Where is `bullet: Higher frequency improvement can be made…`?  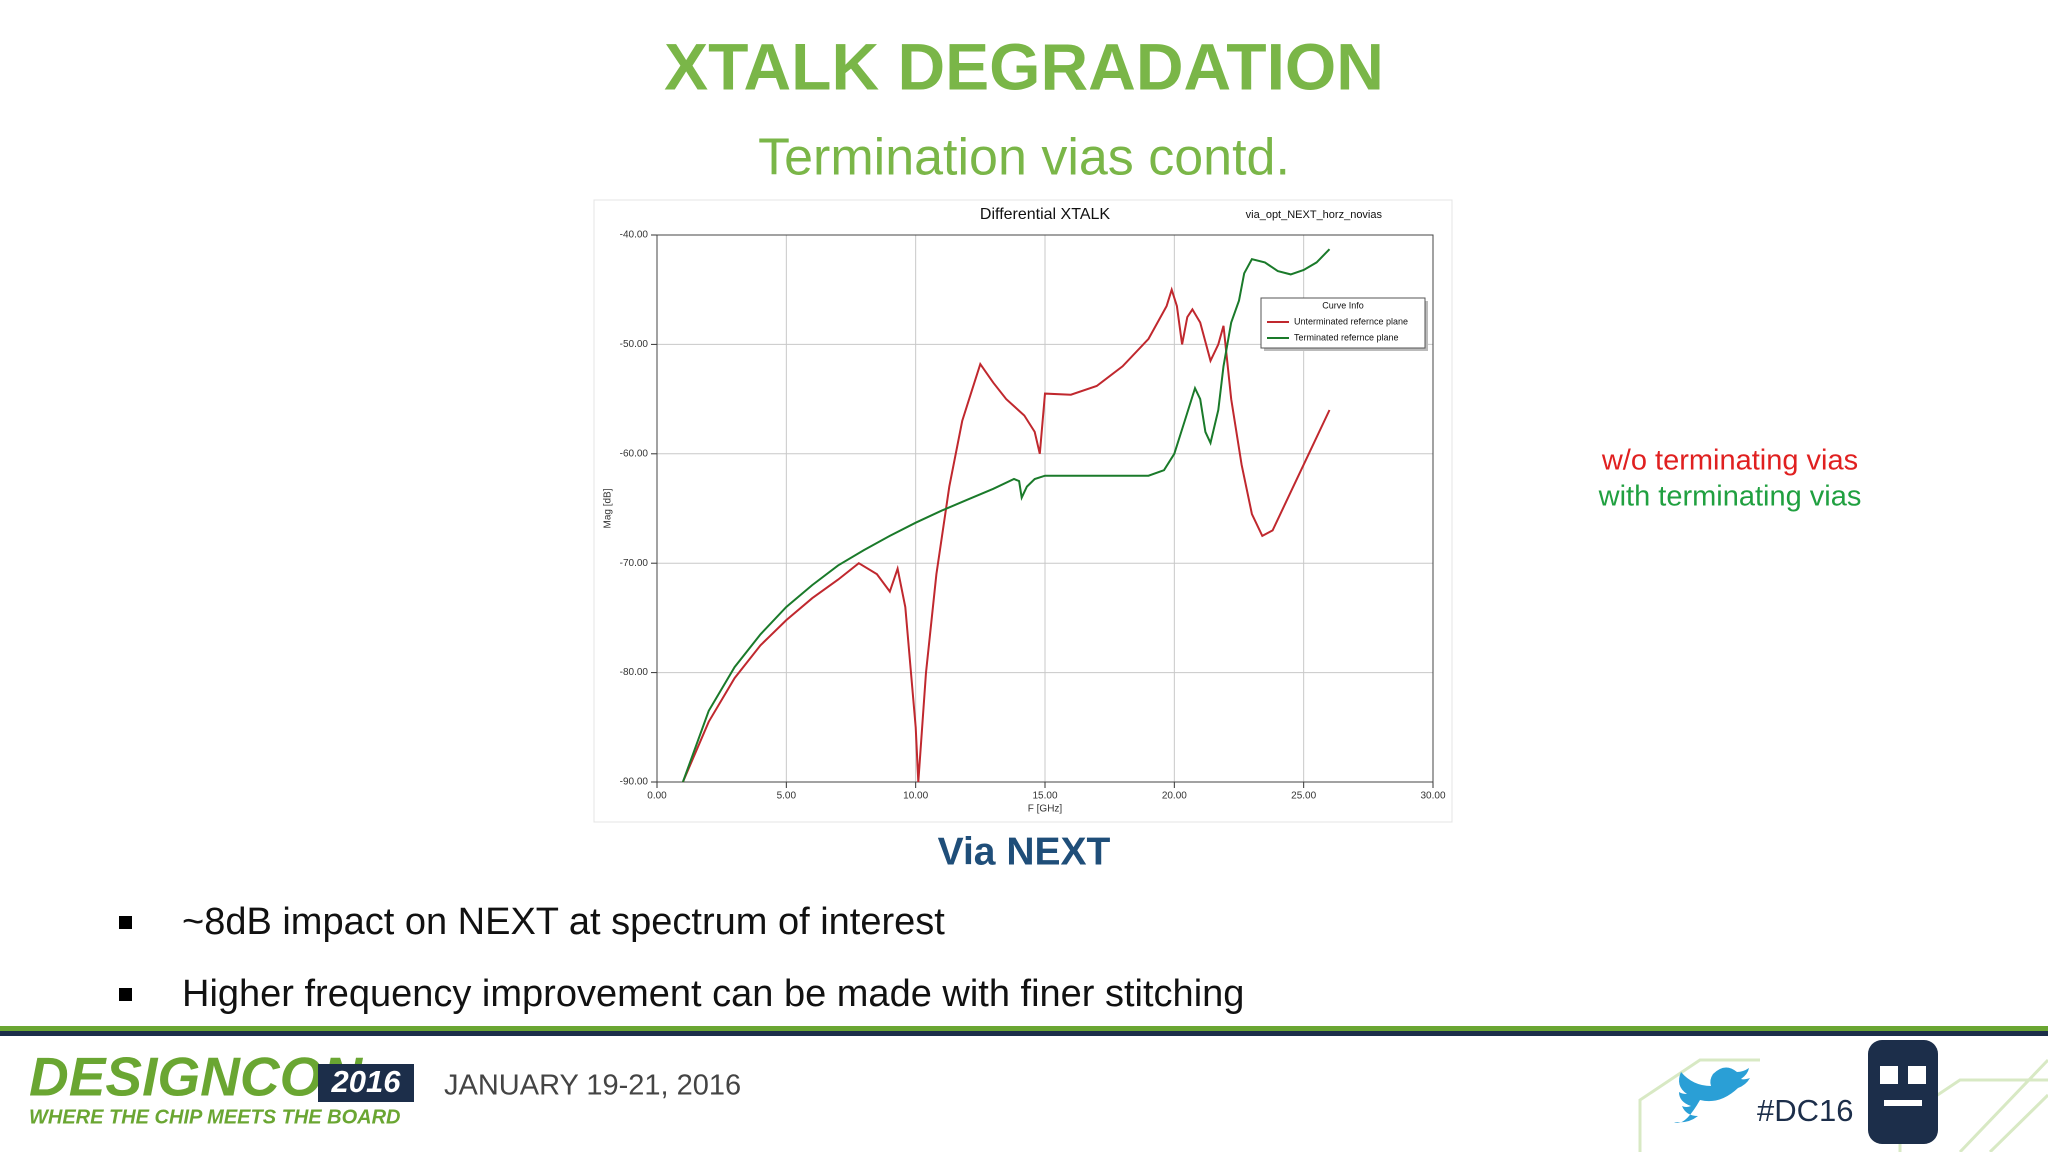 bullet: Higher frequency improvement can be made… is located at coordinates (713, 994).